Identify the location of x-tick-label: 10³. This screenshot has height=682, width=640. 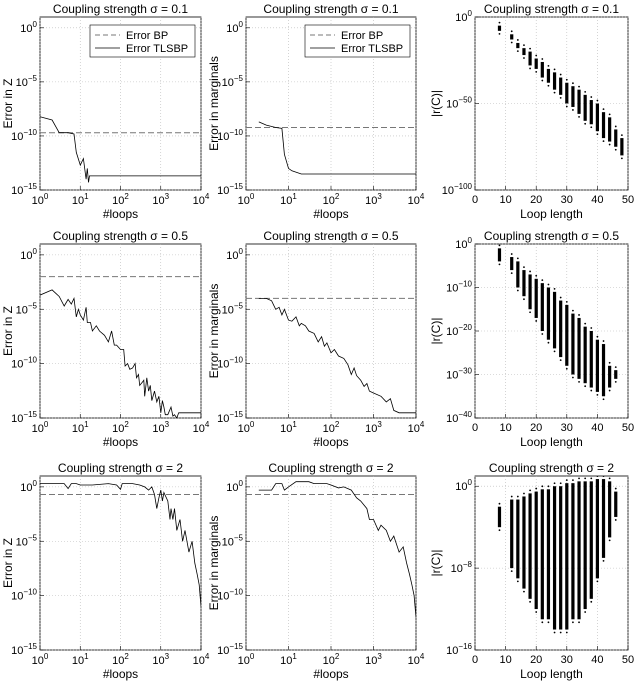
(160, 199).